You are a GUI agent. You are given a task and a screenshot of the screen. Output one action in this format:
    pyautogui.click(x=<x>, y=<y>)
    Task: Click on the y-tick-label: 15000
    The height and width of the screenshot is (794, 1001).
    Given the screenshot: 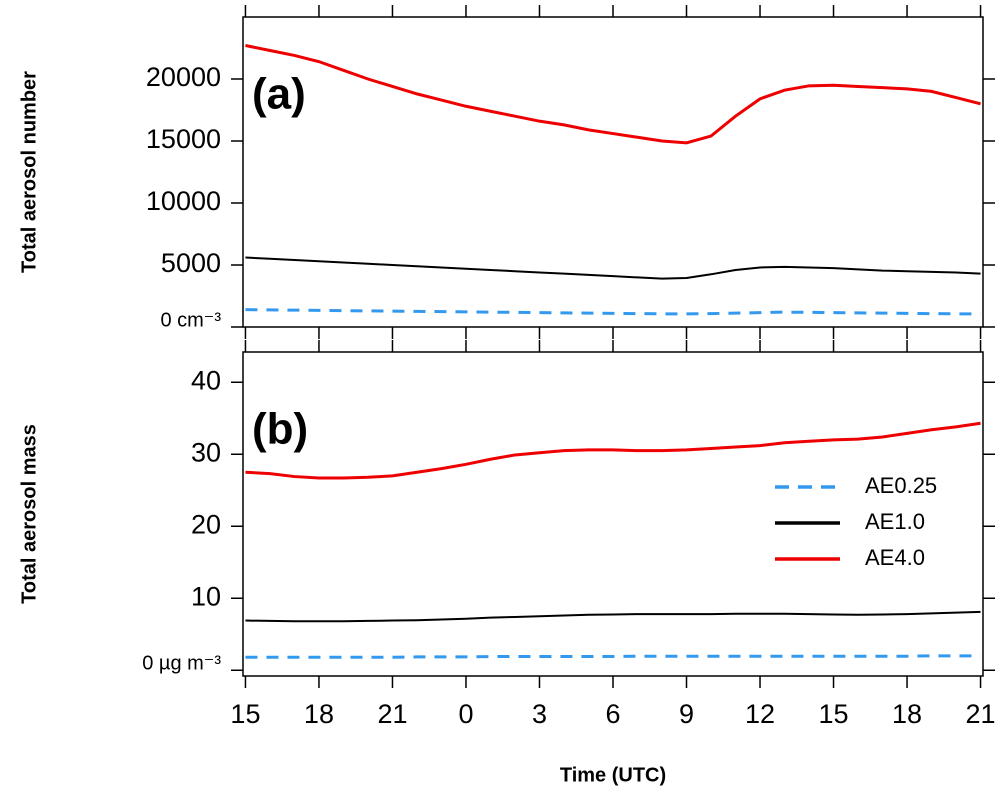 What is the action you would take?
    pyautogui.click(x=183, y=139)
    